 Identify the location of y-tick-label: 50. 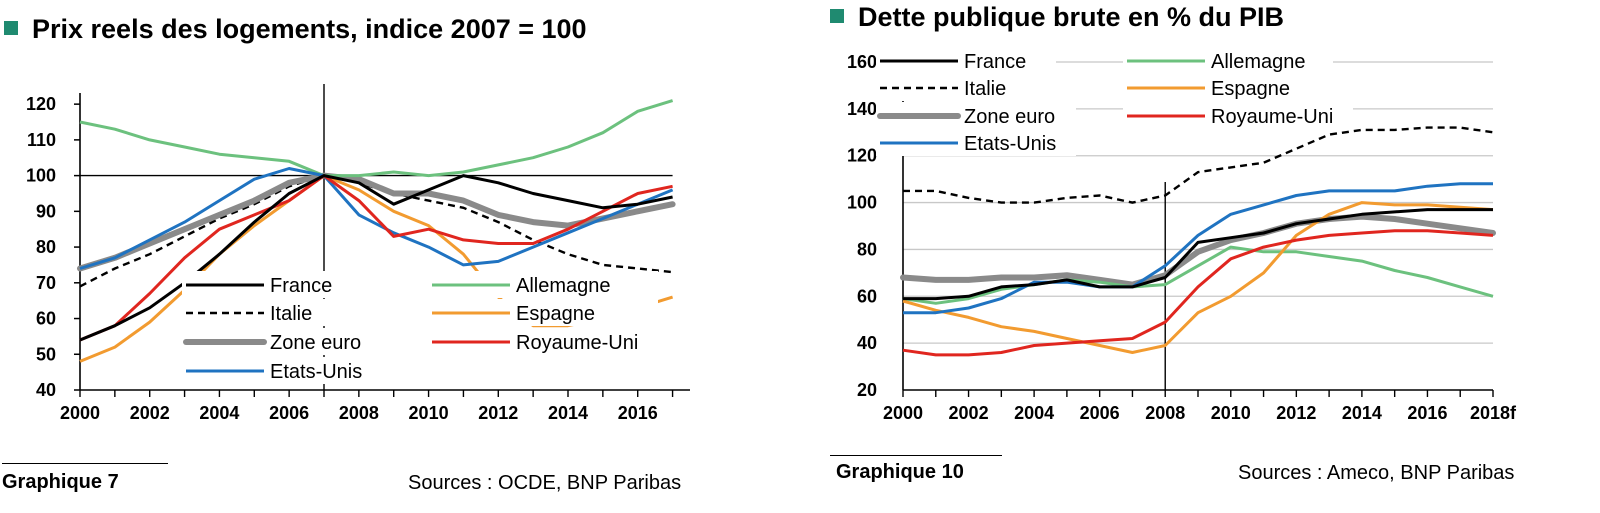
(46, 354).